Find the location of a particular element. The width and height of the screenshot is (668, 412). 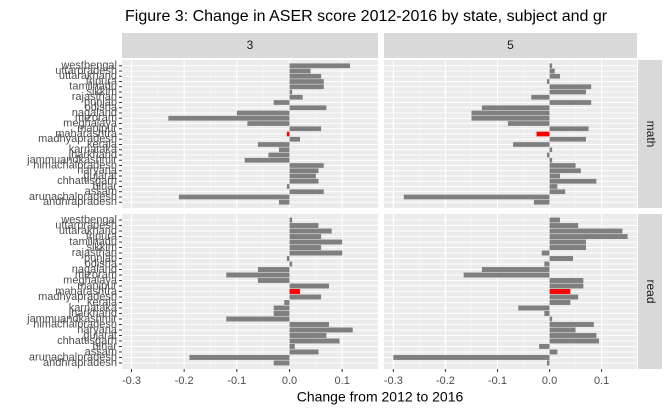

y-tick-label: haryana is located at coordinates (97, 330).